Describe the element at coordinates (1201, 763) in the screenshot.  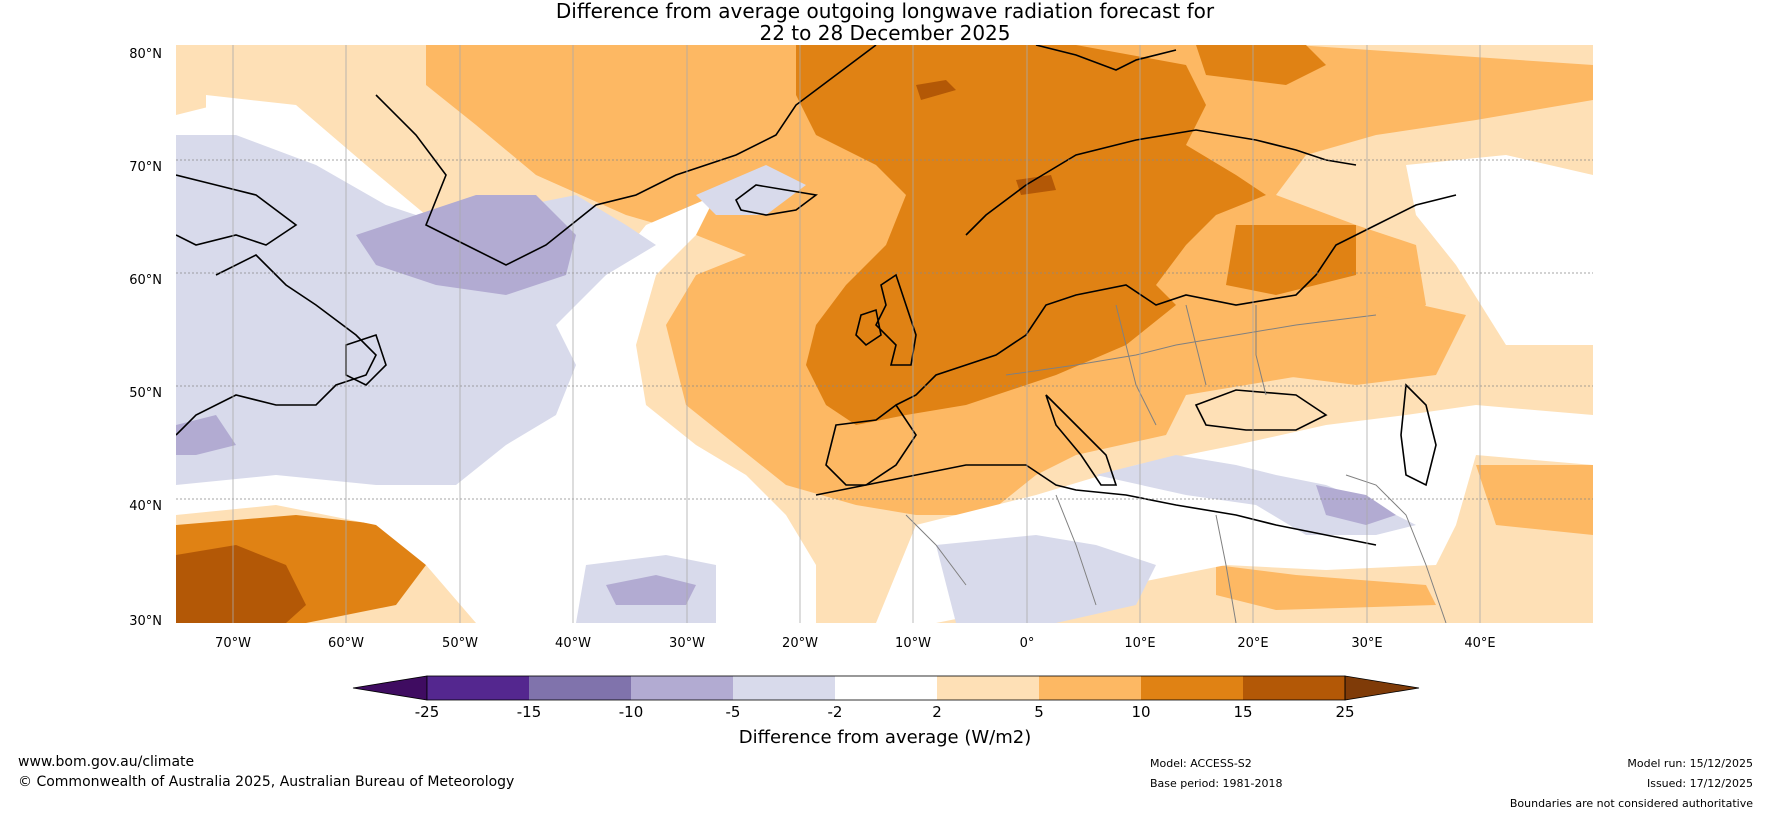
I see `footer-model: Model: ACCESS-S2` at that location.